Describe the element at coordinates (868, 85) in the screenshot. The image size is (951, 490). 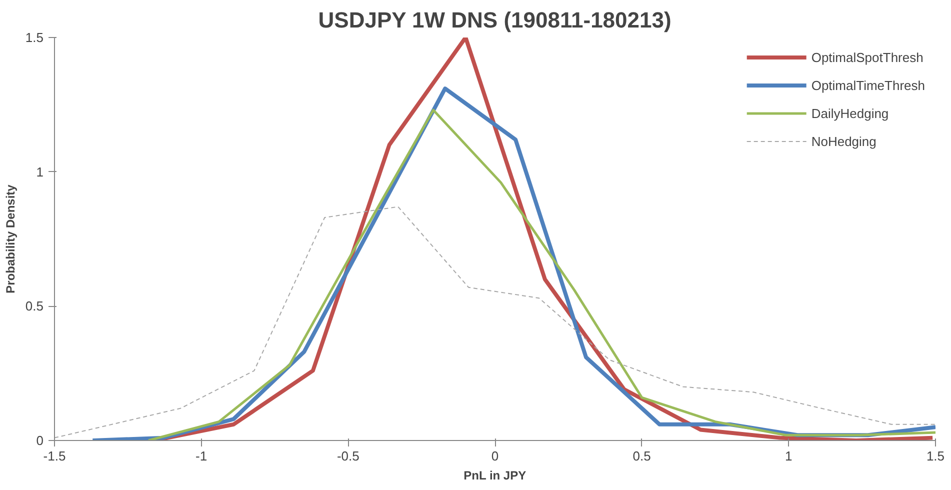
I see `legend-label: OptimalTimeThresh` at that location.